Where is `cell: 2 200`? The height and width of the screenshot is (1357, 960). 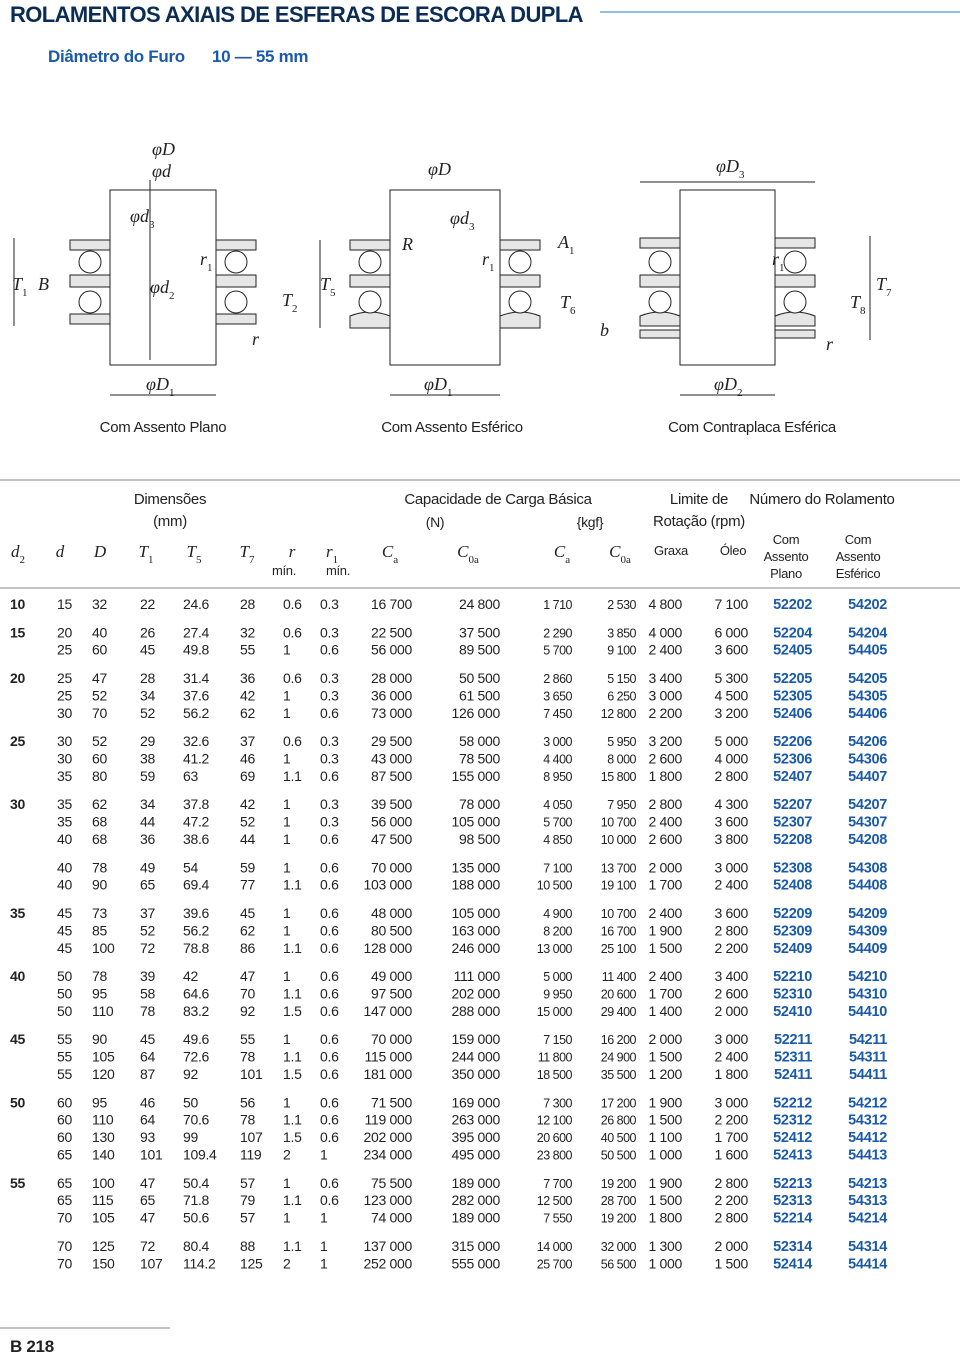 cell: 2 200 is located at coordinates (731, 1200).